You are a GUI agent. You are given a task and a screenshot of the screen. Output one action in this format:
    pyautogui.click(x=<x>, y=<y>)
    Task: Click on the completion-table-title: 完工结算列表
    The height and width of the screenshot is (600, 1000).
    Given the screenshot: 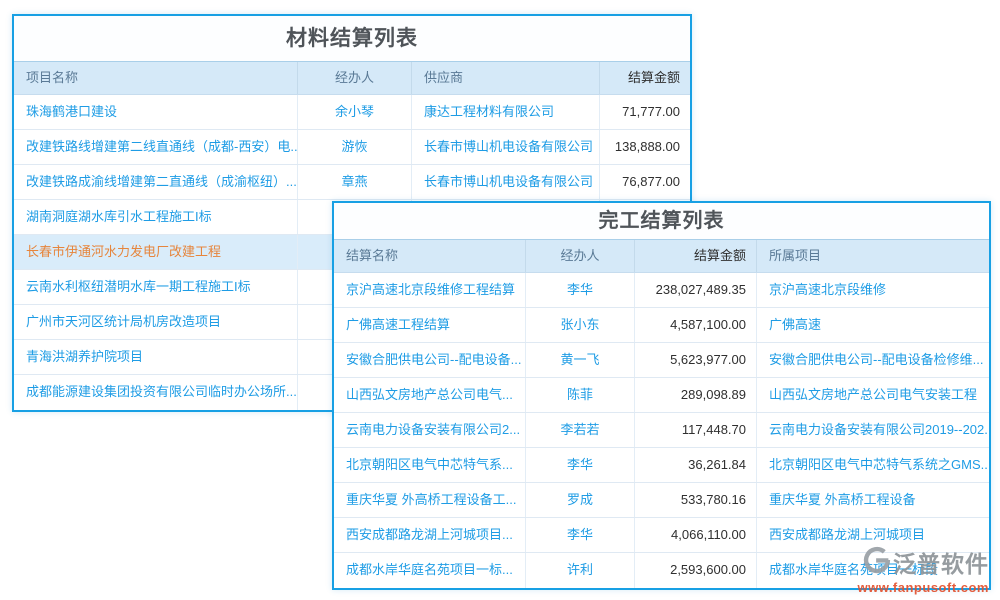 What is the action you would take?
    pyautogui.click(x=661, y=221)
    